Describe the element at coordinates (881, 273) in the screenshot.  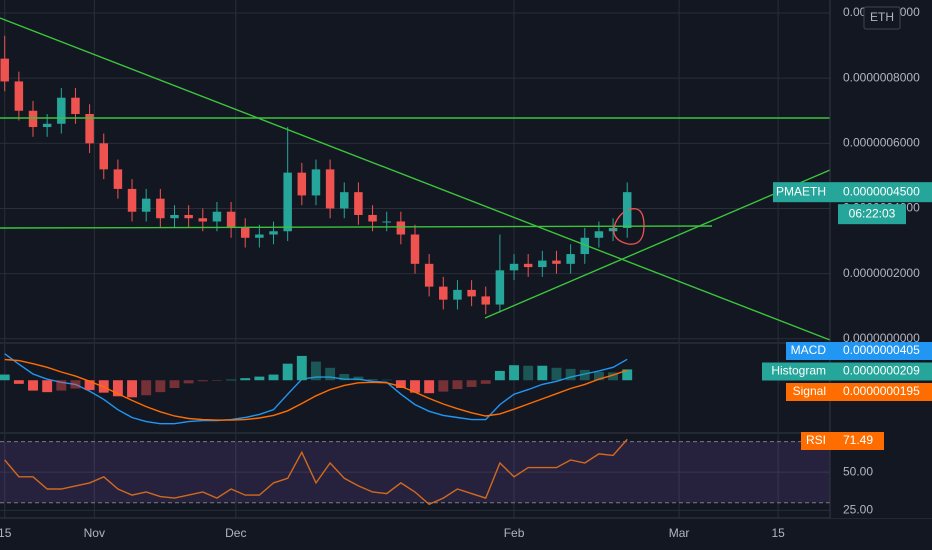
I see `y-tick-label: 0.0000002000` at that location.